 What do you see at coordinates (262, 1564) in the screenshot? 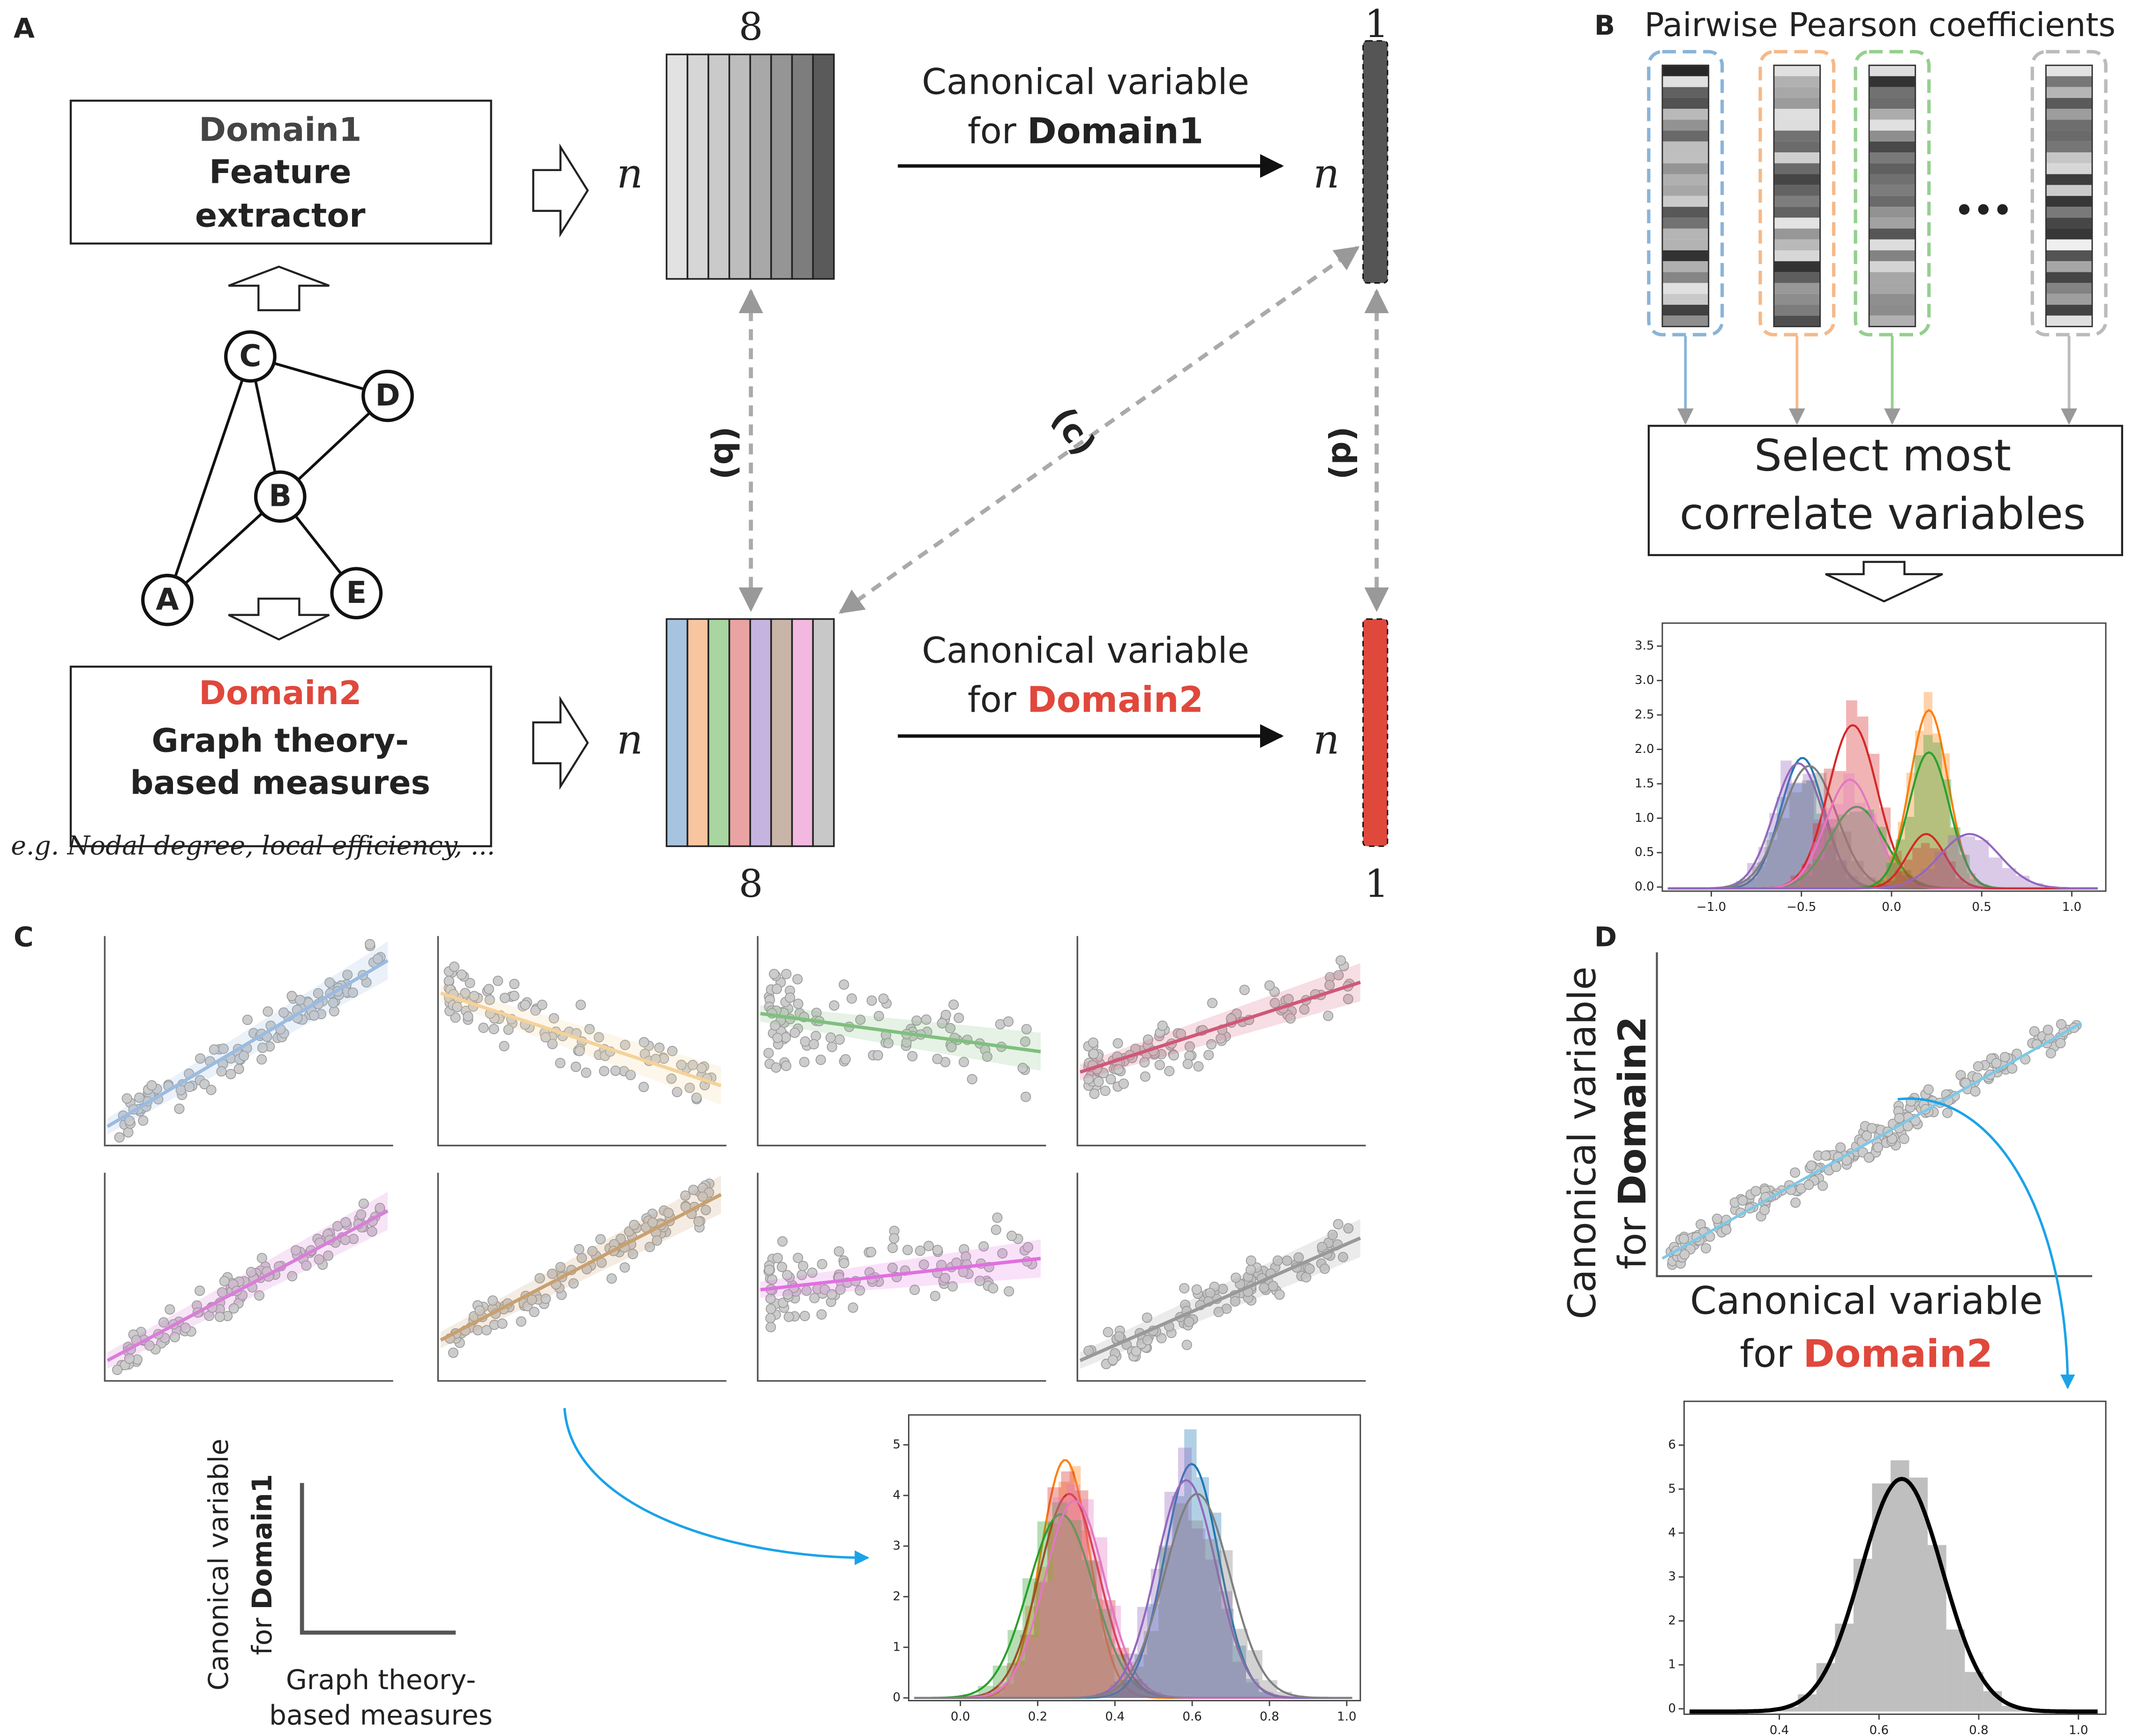
I see `axis-label: for Domain1` at bounding box center [262, 1564].